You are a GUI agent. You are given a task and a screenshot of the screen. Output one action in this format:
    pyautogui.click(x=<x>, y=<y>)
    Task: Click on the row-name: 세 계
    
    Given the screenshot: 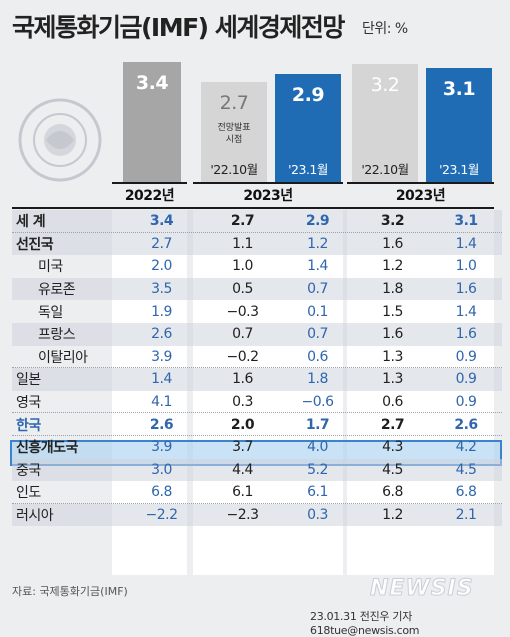 What is the action you would take?
    pyautogui.click(x=31, y=222)
    